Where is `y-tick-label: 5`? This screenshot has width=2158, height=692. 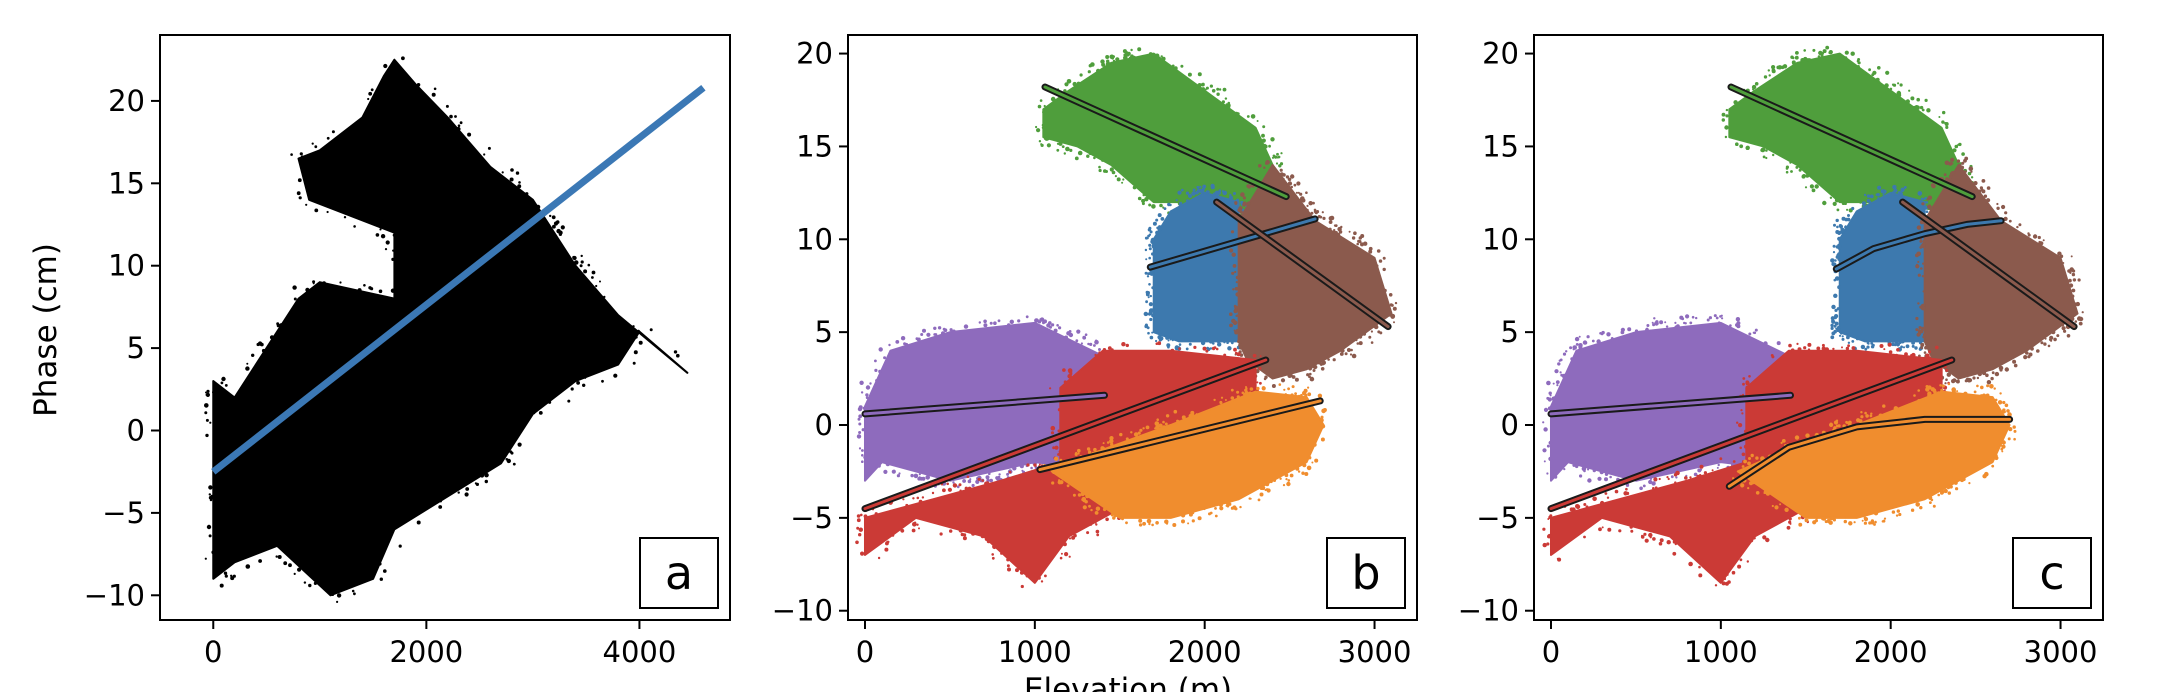
y-tick-label: 5 is located at coordinates (1510, 332).